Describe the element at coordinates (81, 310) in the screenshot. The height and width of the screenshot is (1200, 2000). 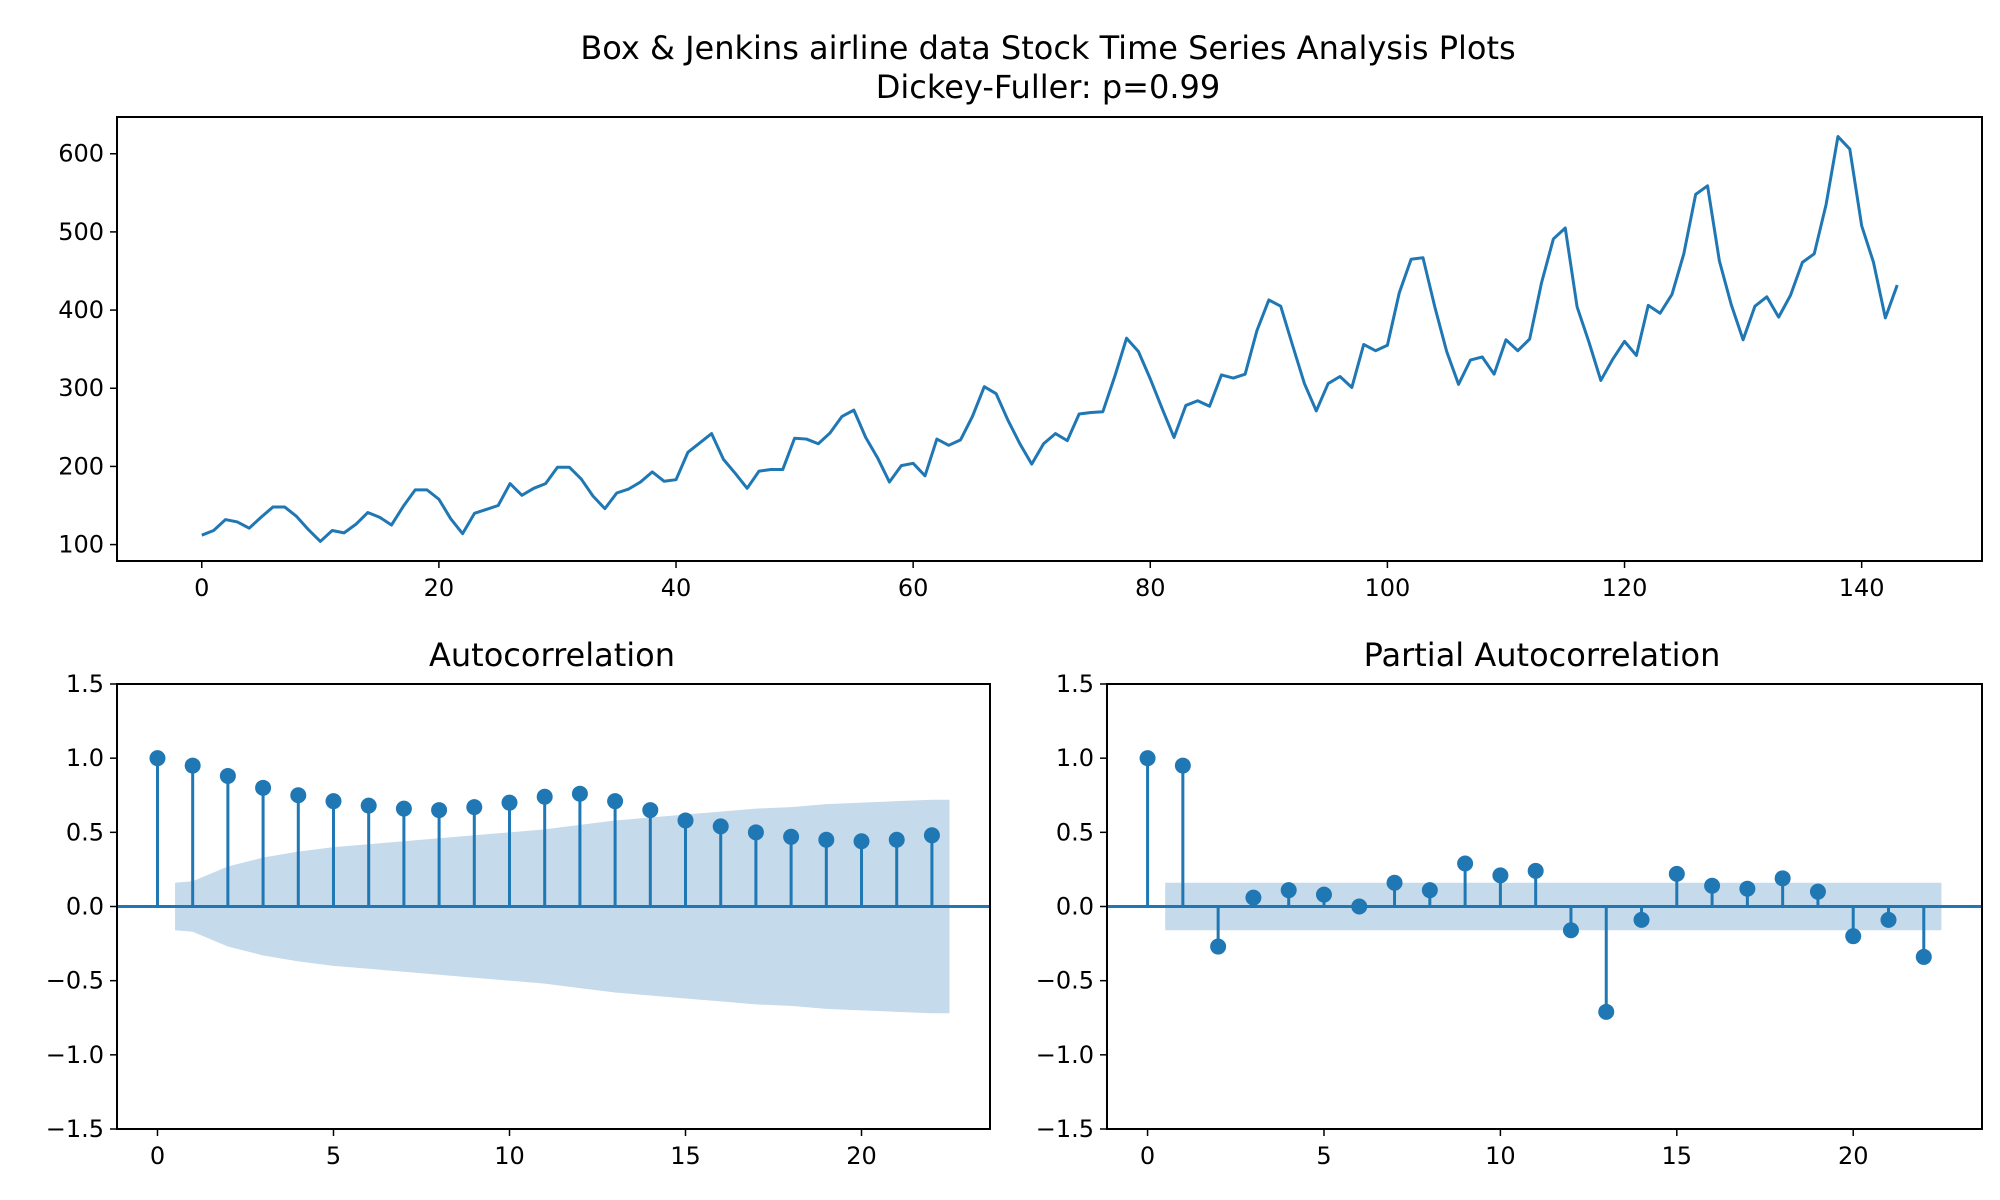
I see `y-tick-label: 400` at that location.